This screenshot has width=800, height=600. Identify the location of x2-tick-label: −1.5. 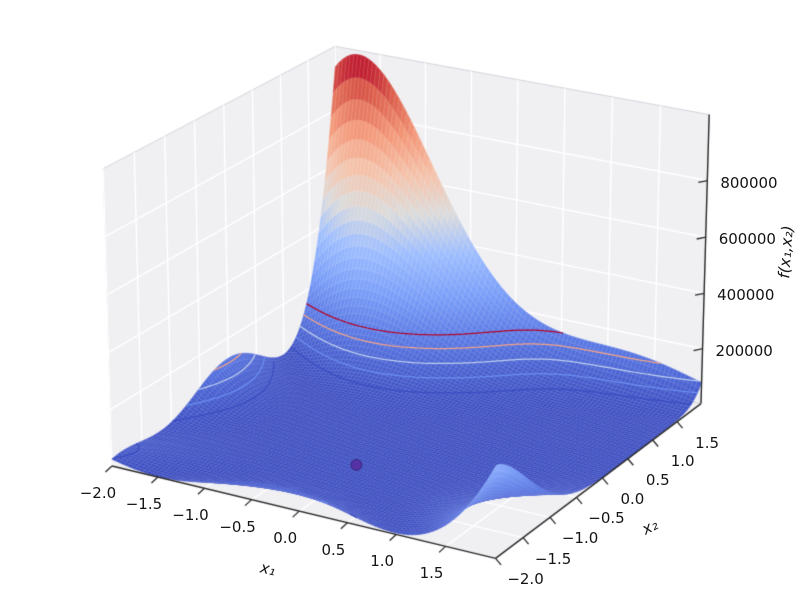
(553, 558).